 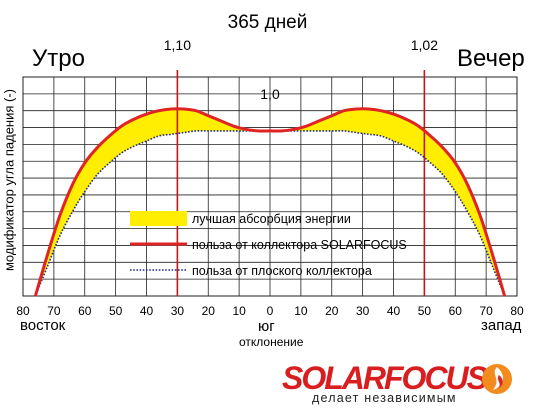 I want to click on x-tick-labels: 80 70 60 50 40 30 20 10 0 10 20 30 40 50 60 70 80, so click(x=270, y=311).